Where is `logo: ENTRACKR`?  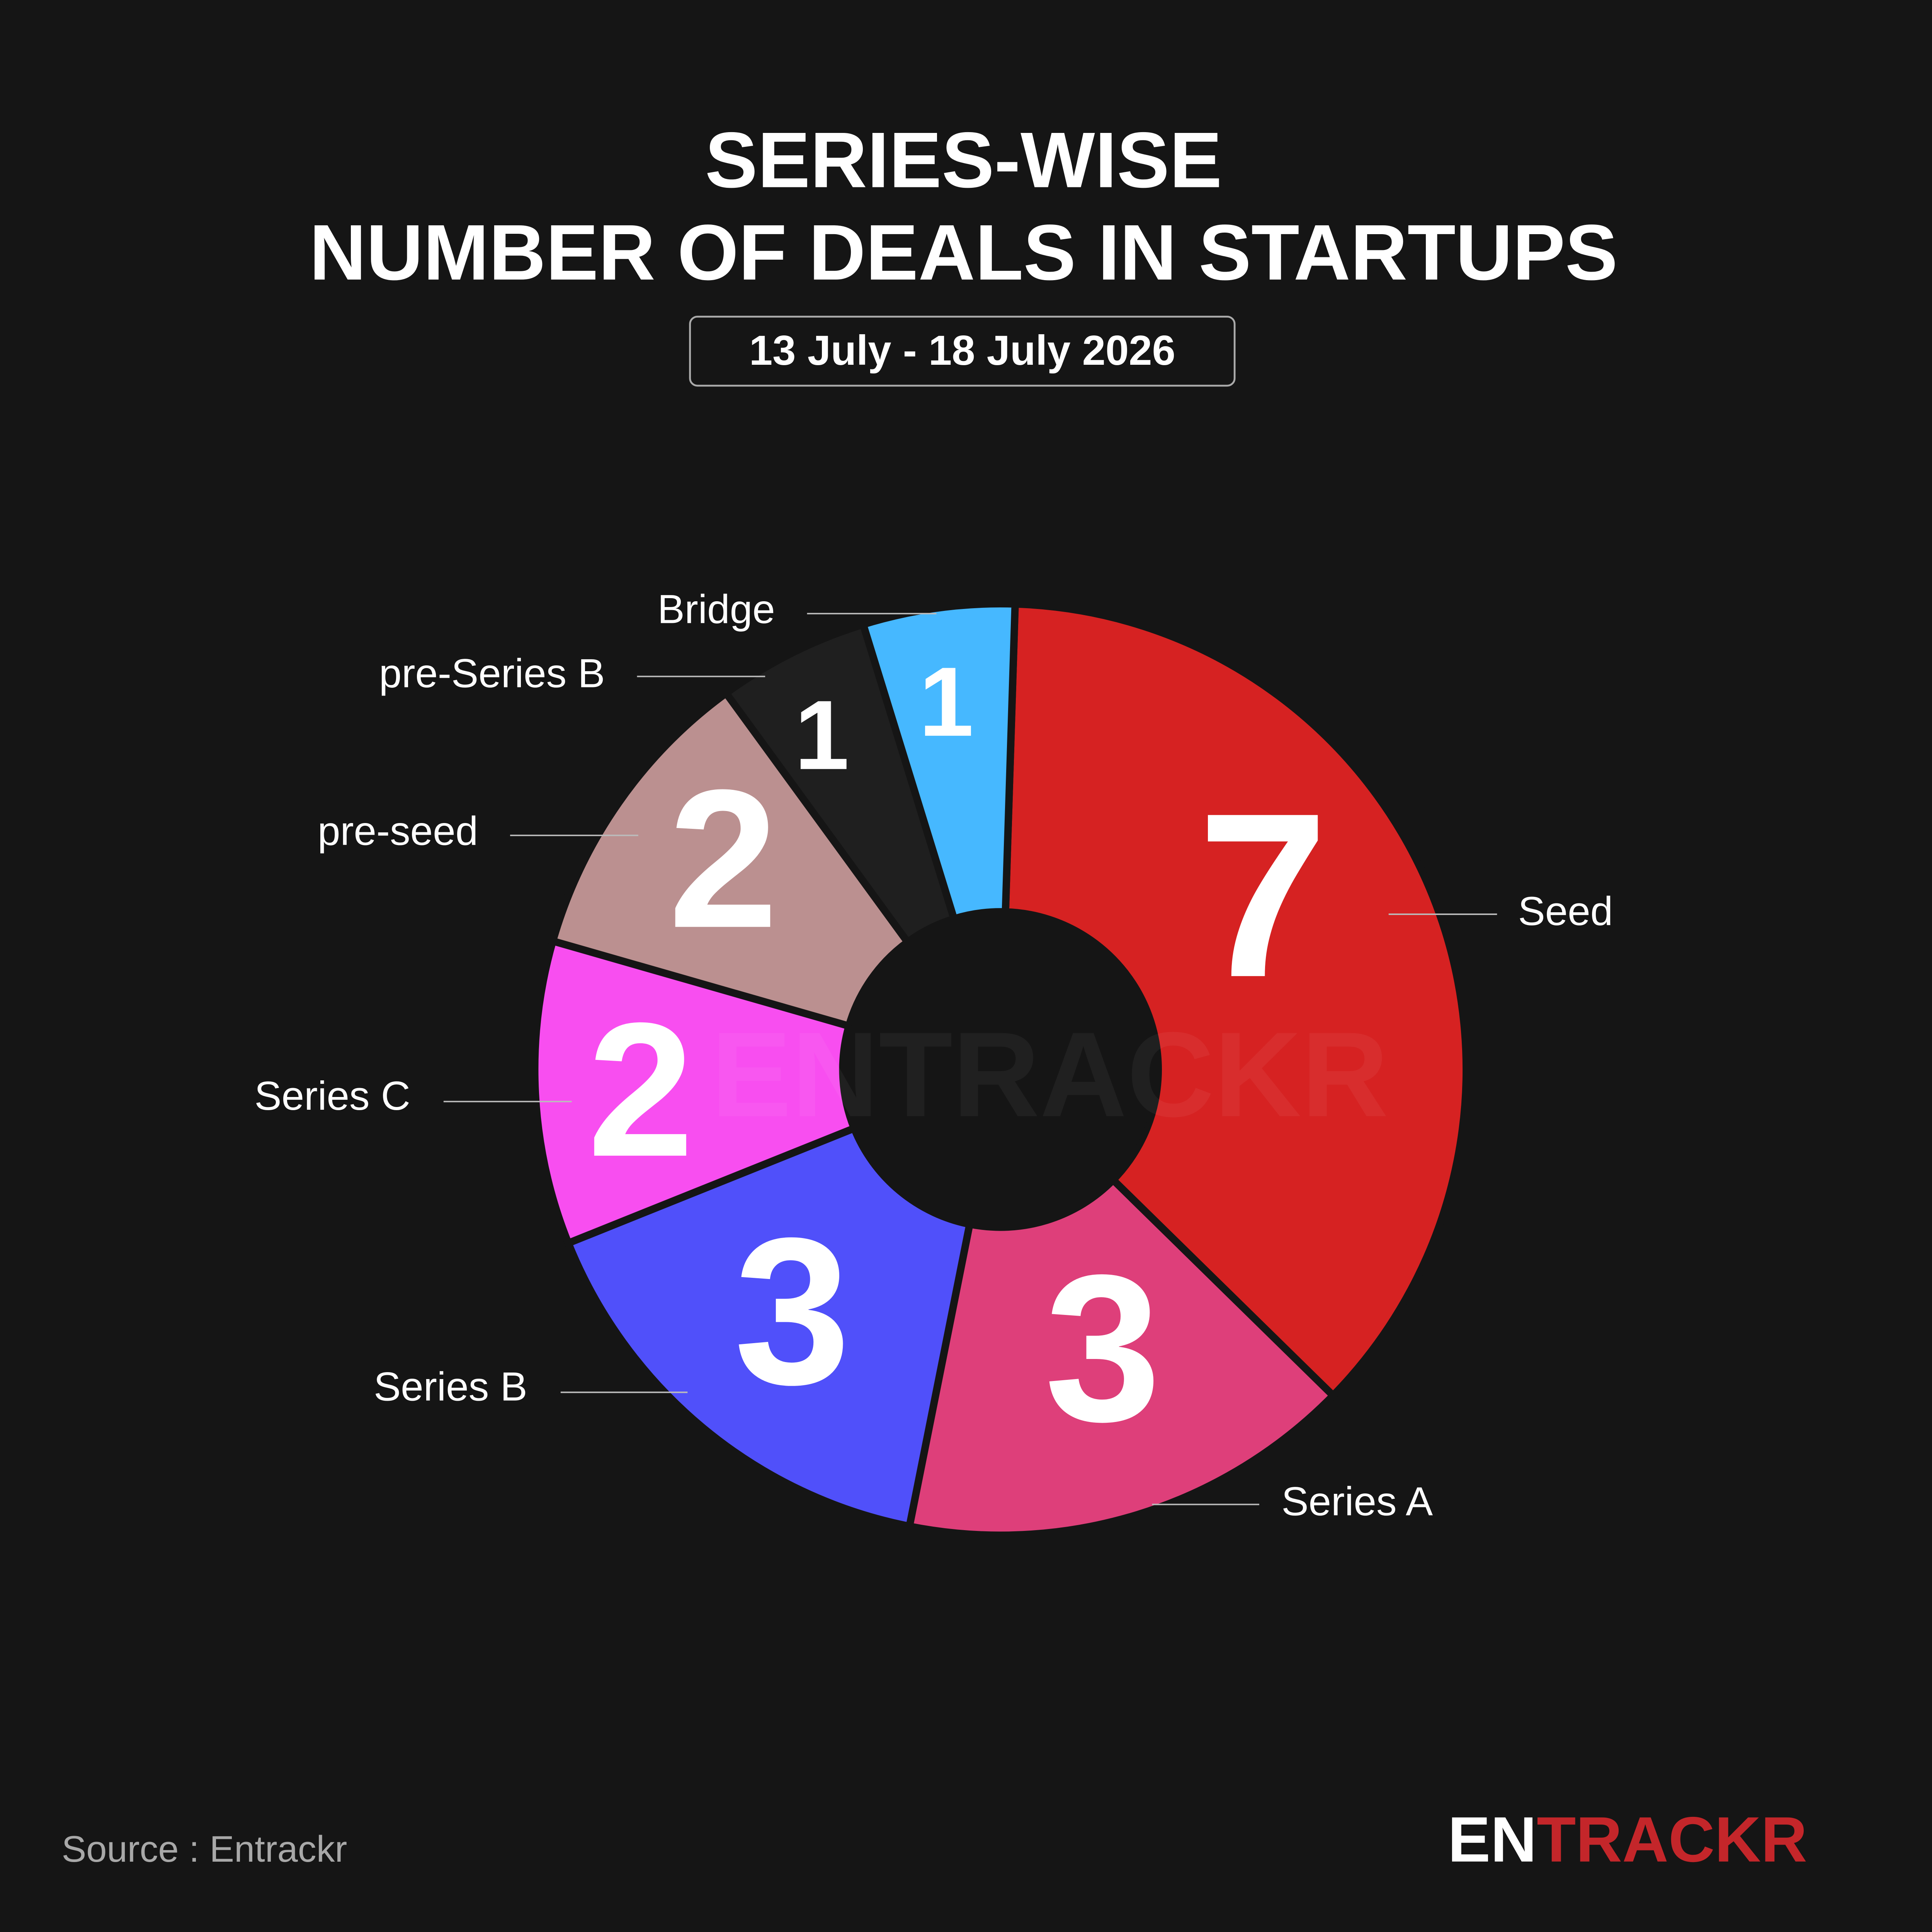
logo: ENTRACKR is located at coordinates (1628, 1840).